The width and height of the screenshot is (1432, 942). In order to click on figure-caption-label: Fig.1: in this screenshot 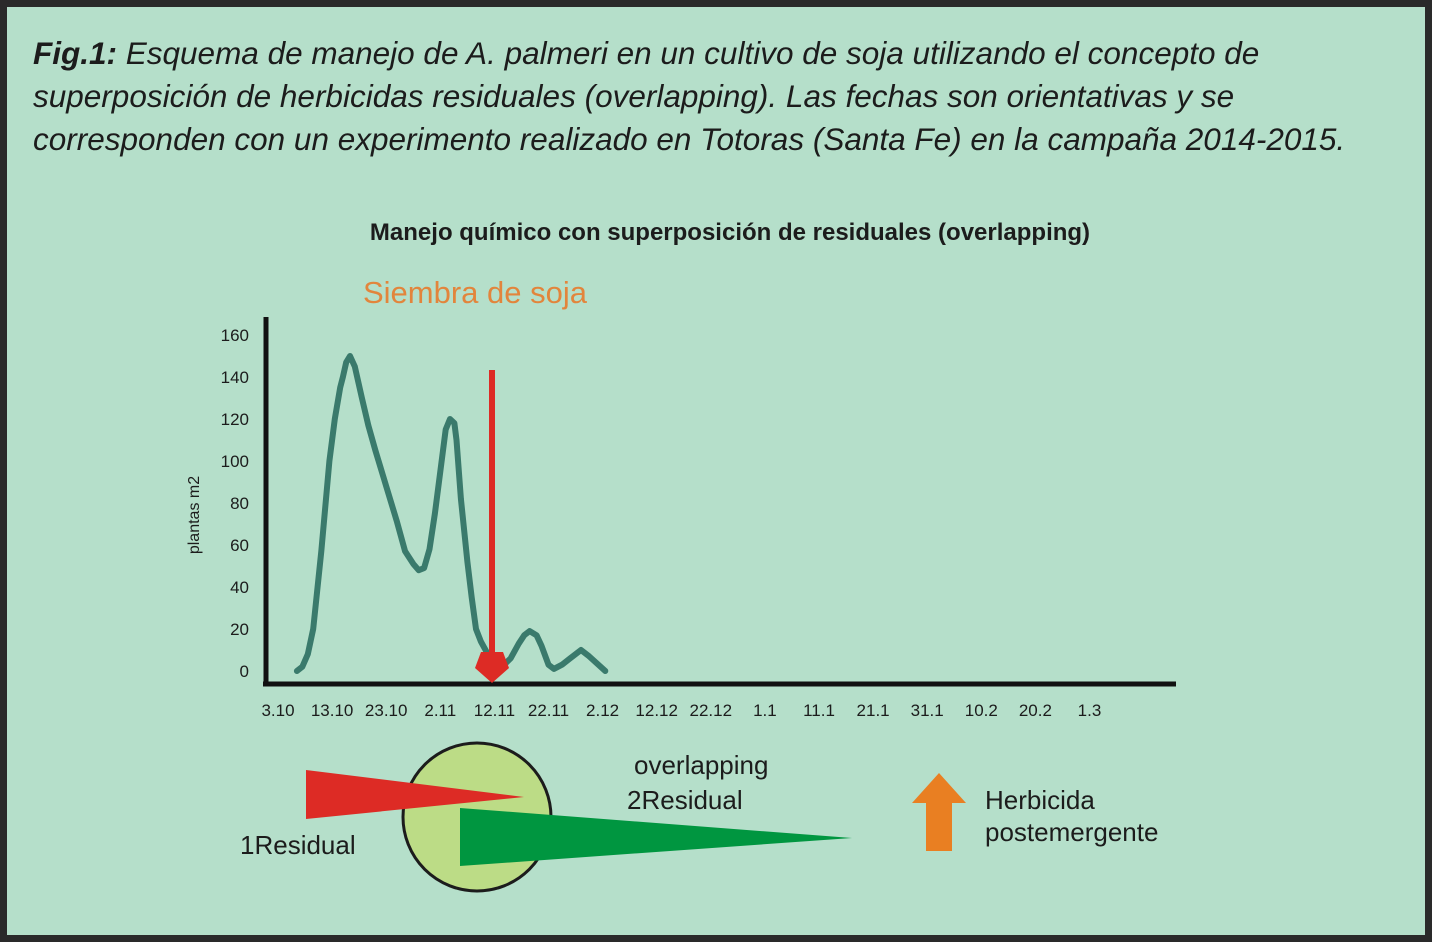, I will do `click(75, 53)`.